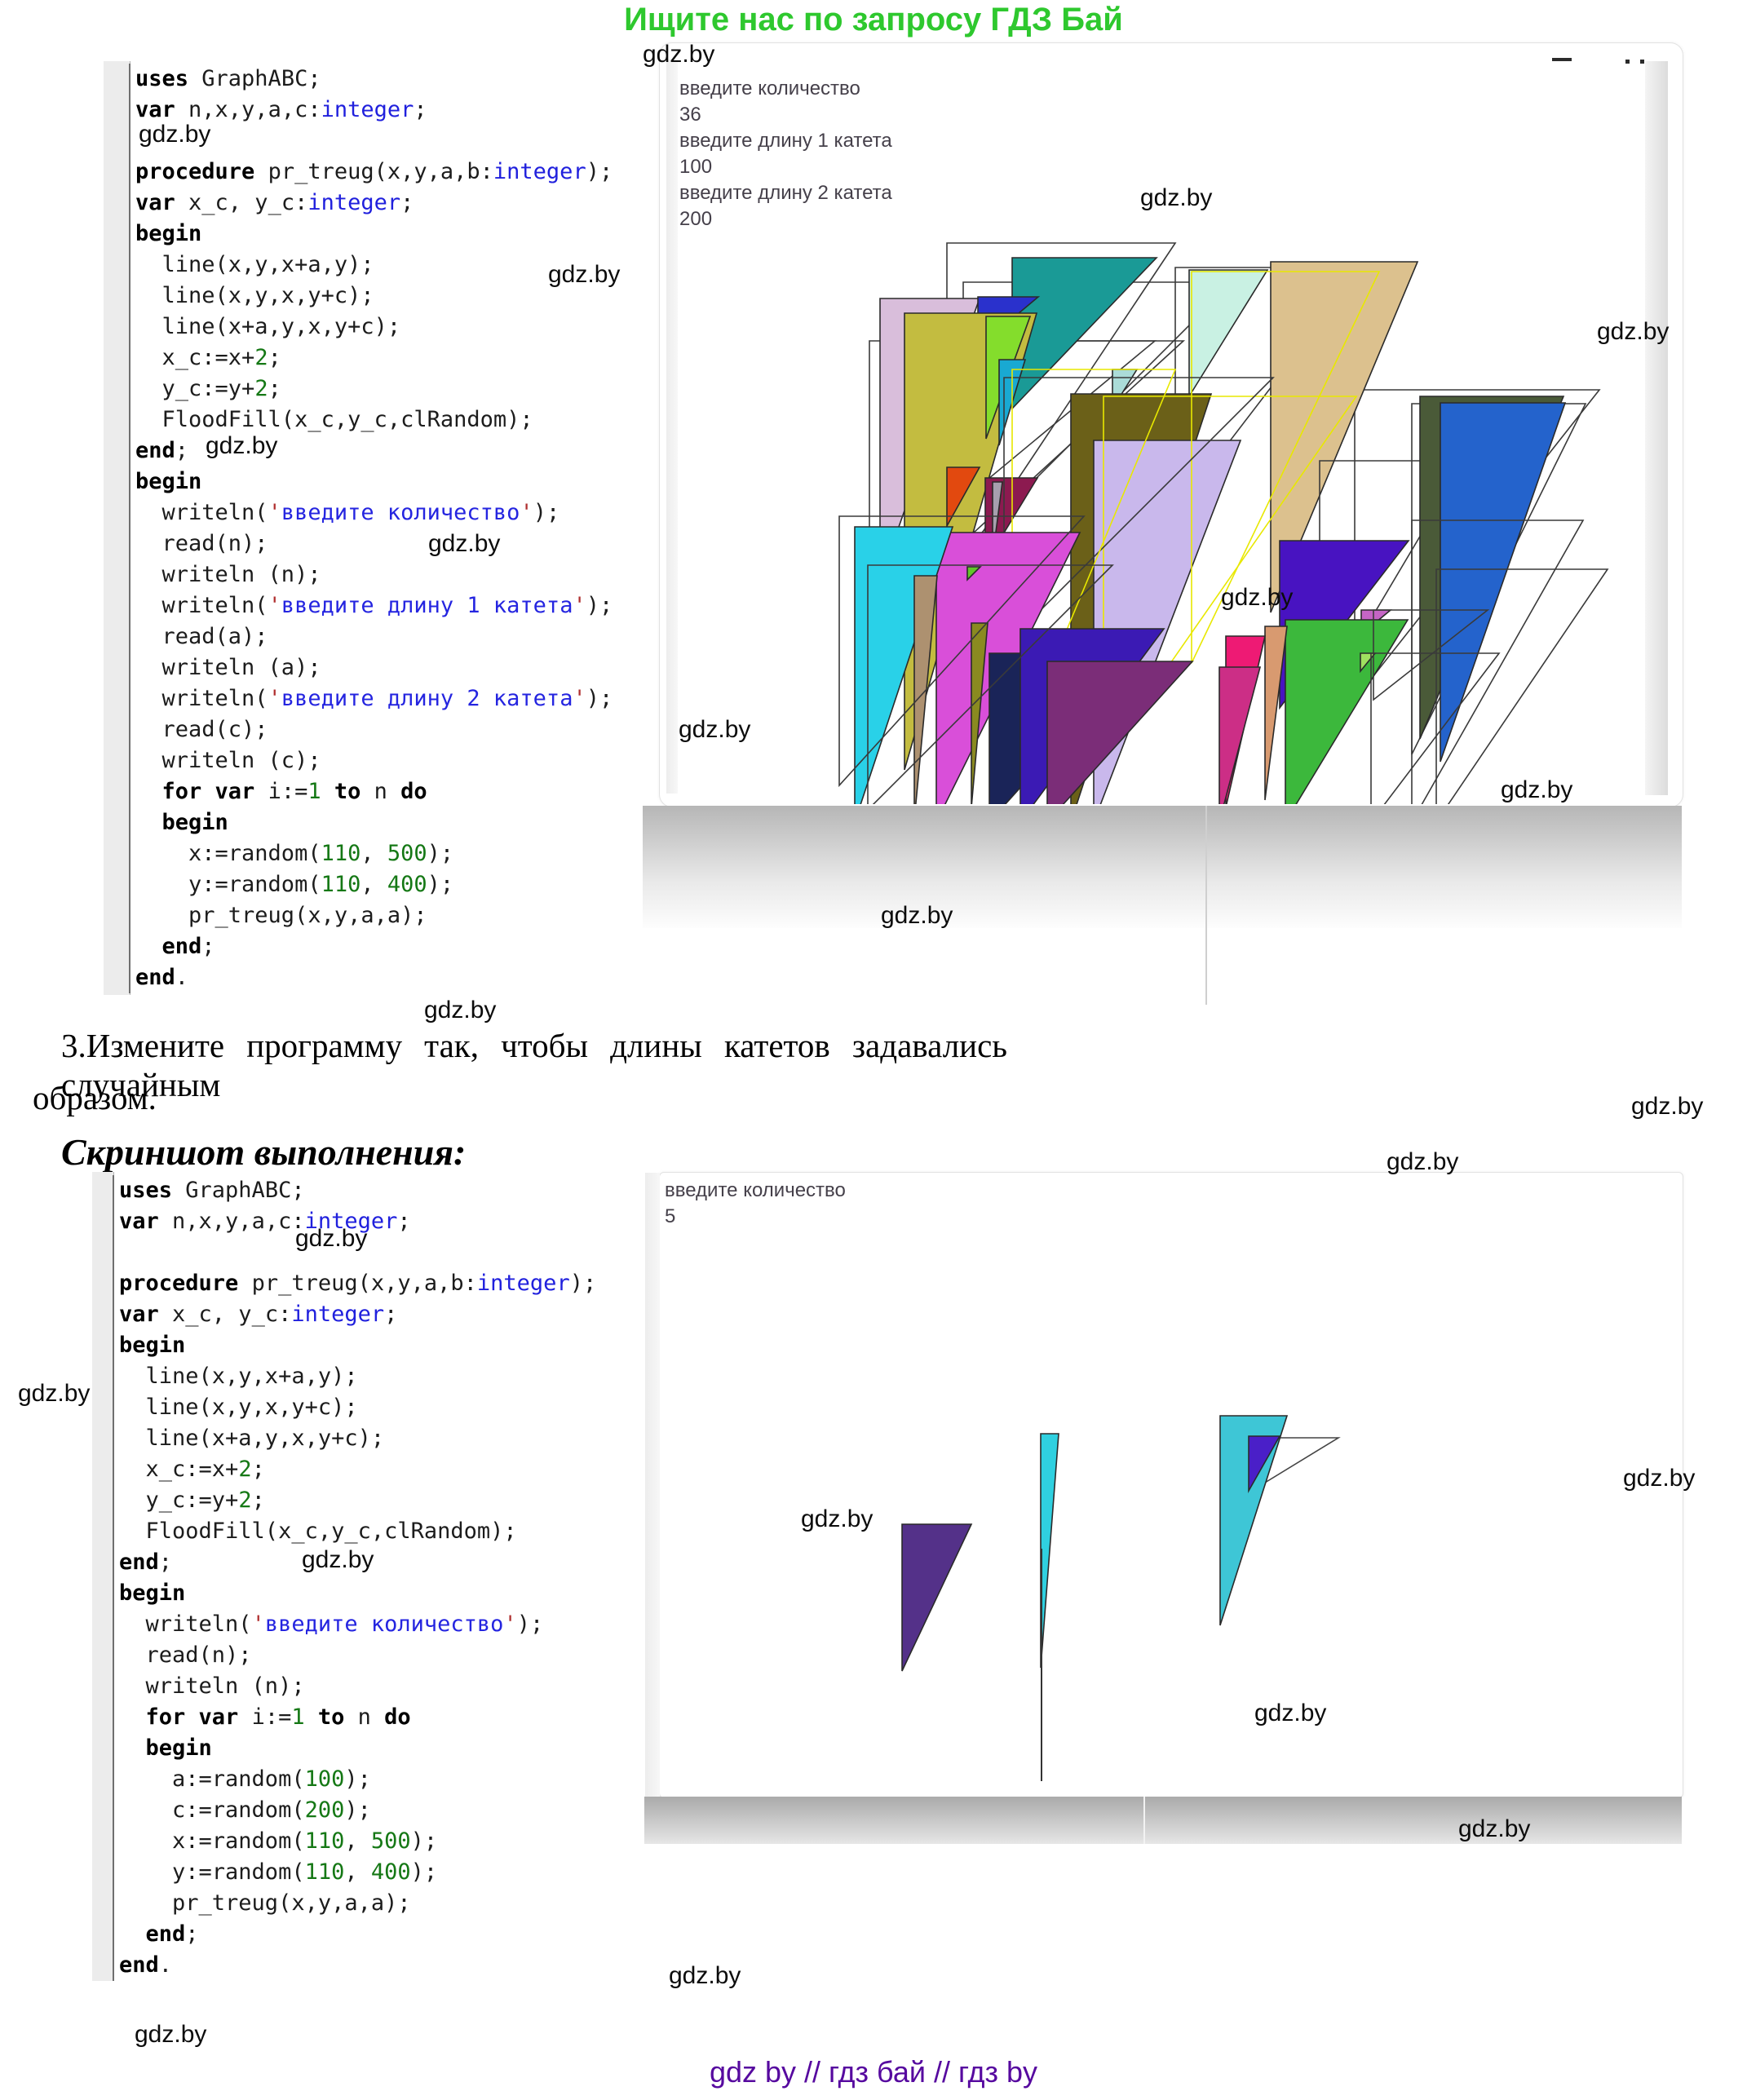  I want to click on window1-dot2-icon, so click(1642, 62).